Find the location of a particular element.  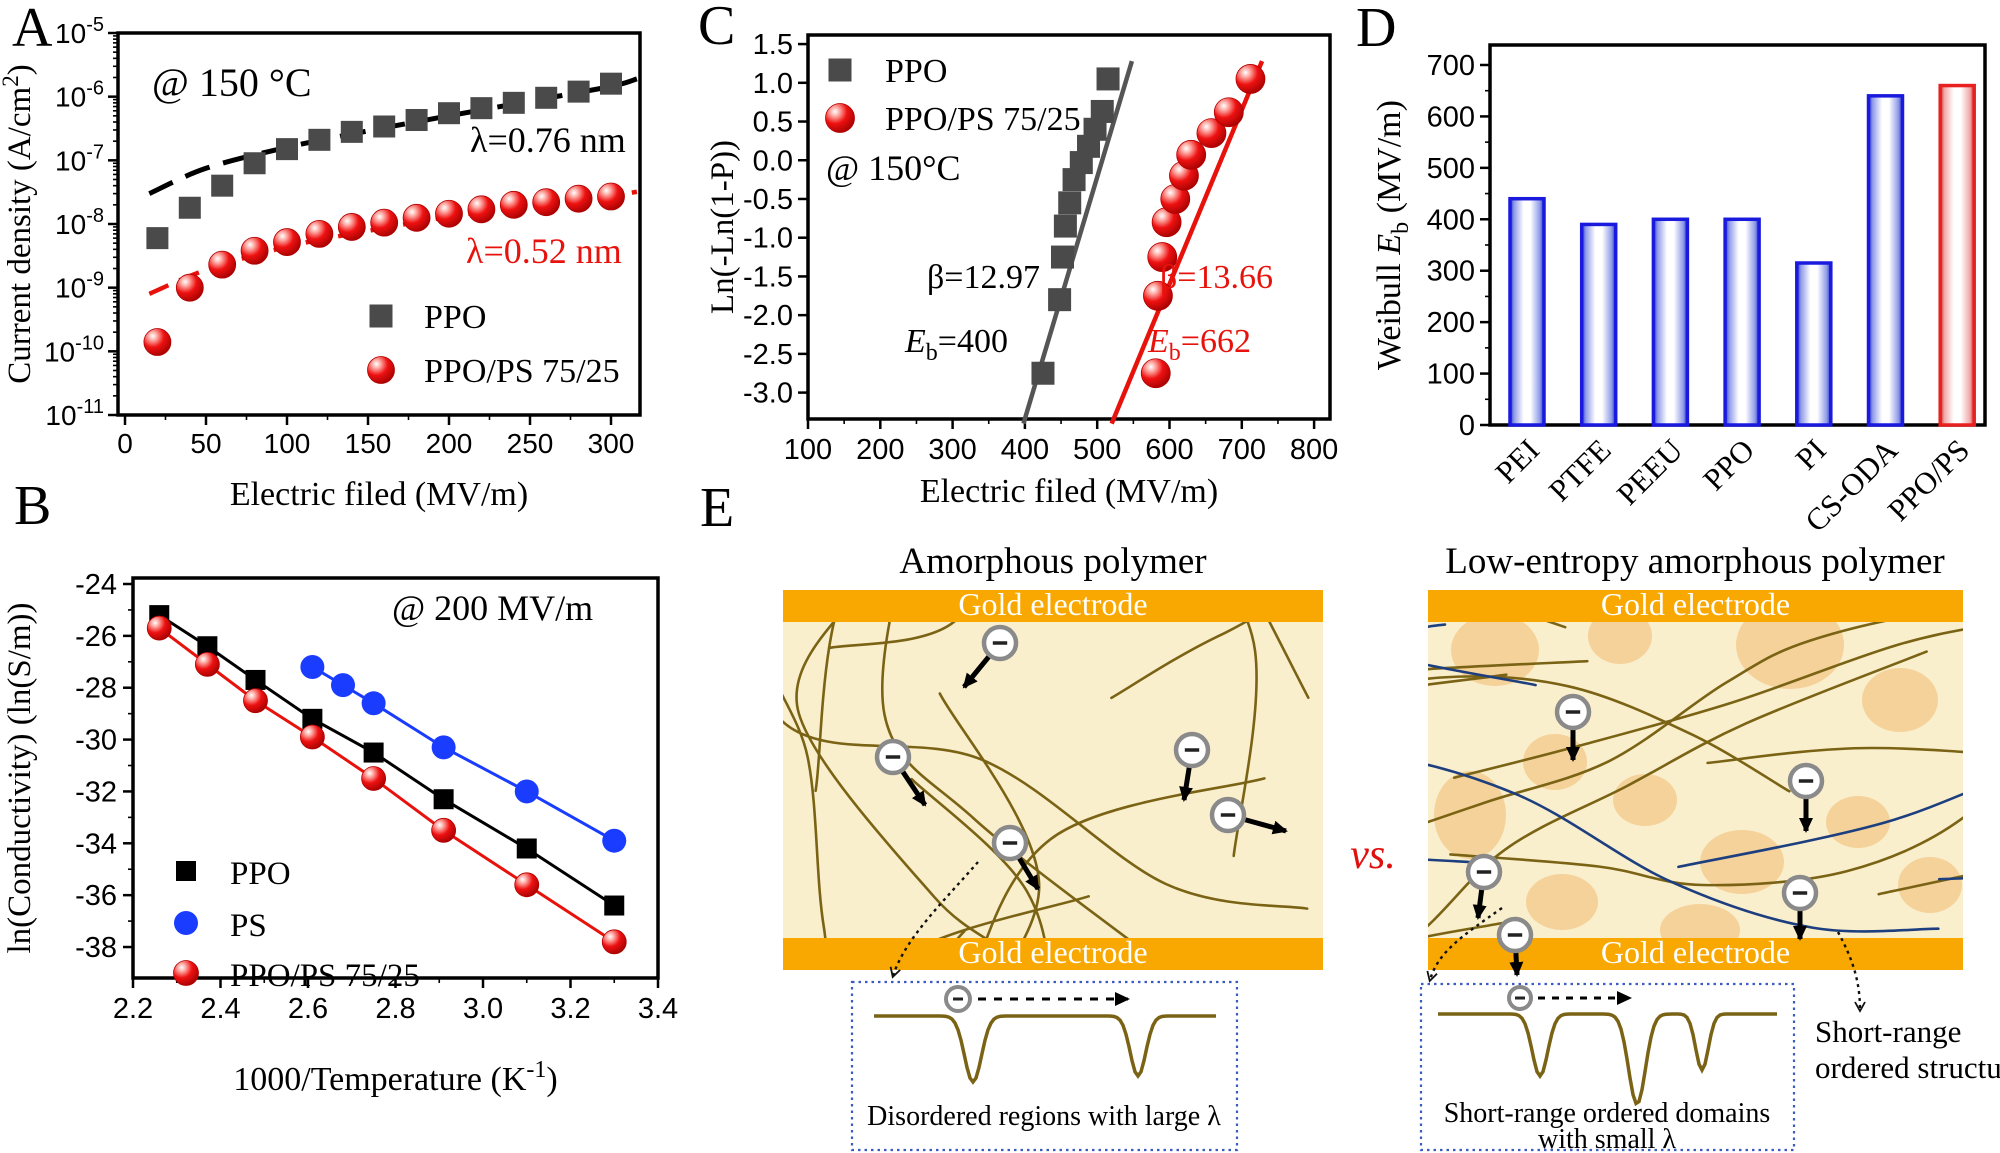

c-x-tick: 500 is located at coordinates (1097, 450).